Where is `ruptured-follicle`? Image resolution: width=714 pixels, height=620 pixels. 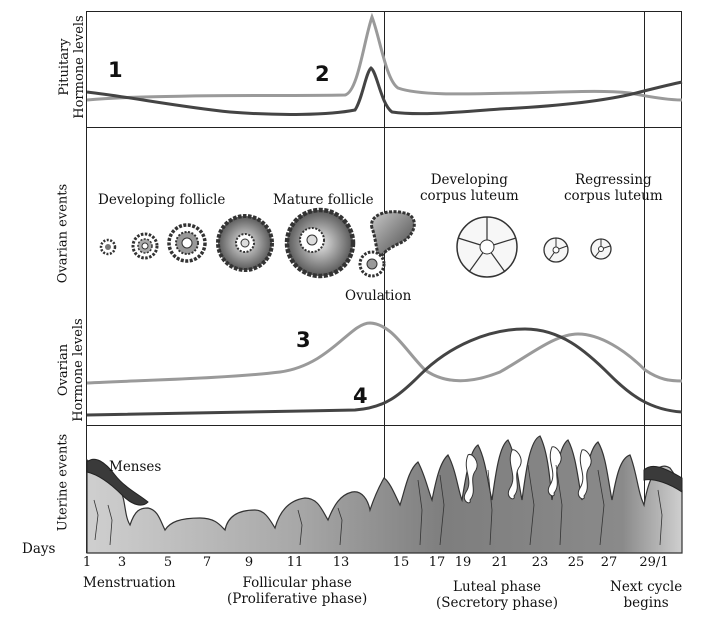
ruptured-follicle is located at coordinates (393, 235).